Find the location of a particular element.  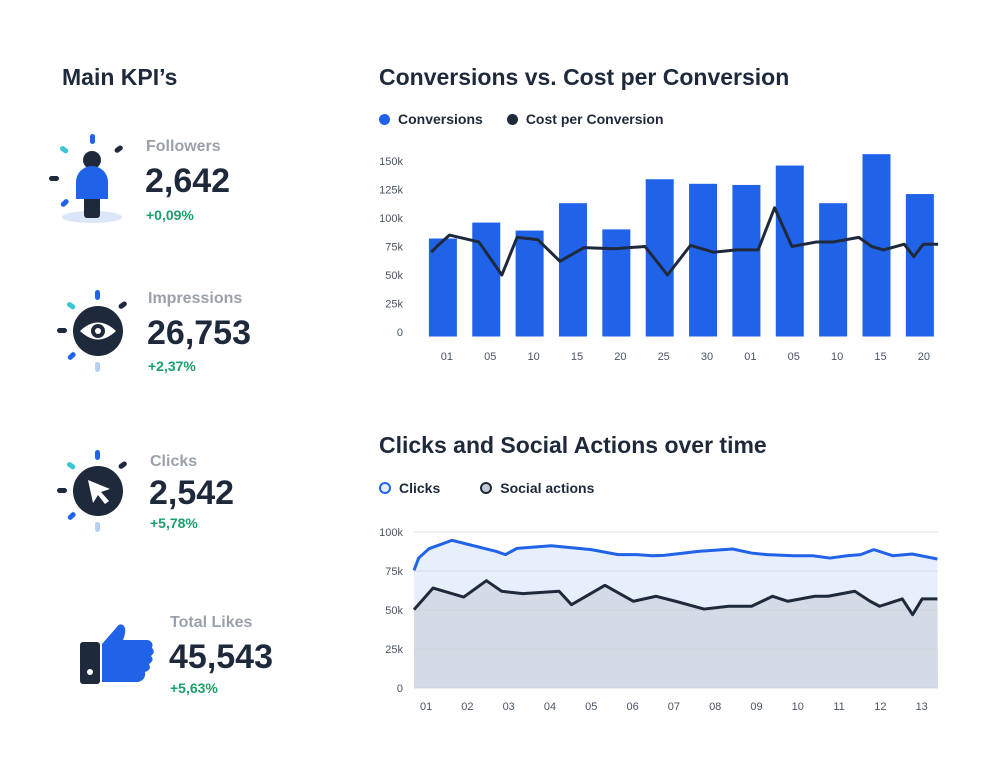

x-tick-label: 25 is located at coordinates (664, 357).